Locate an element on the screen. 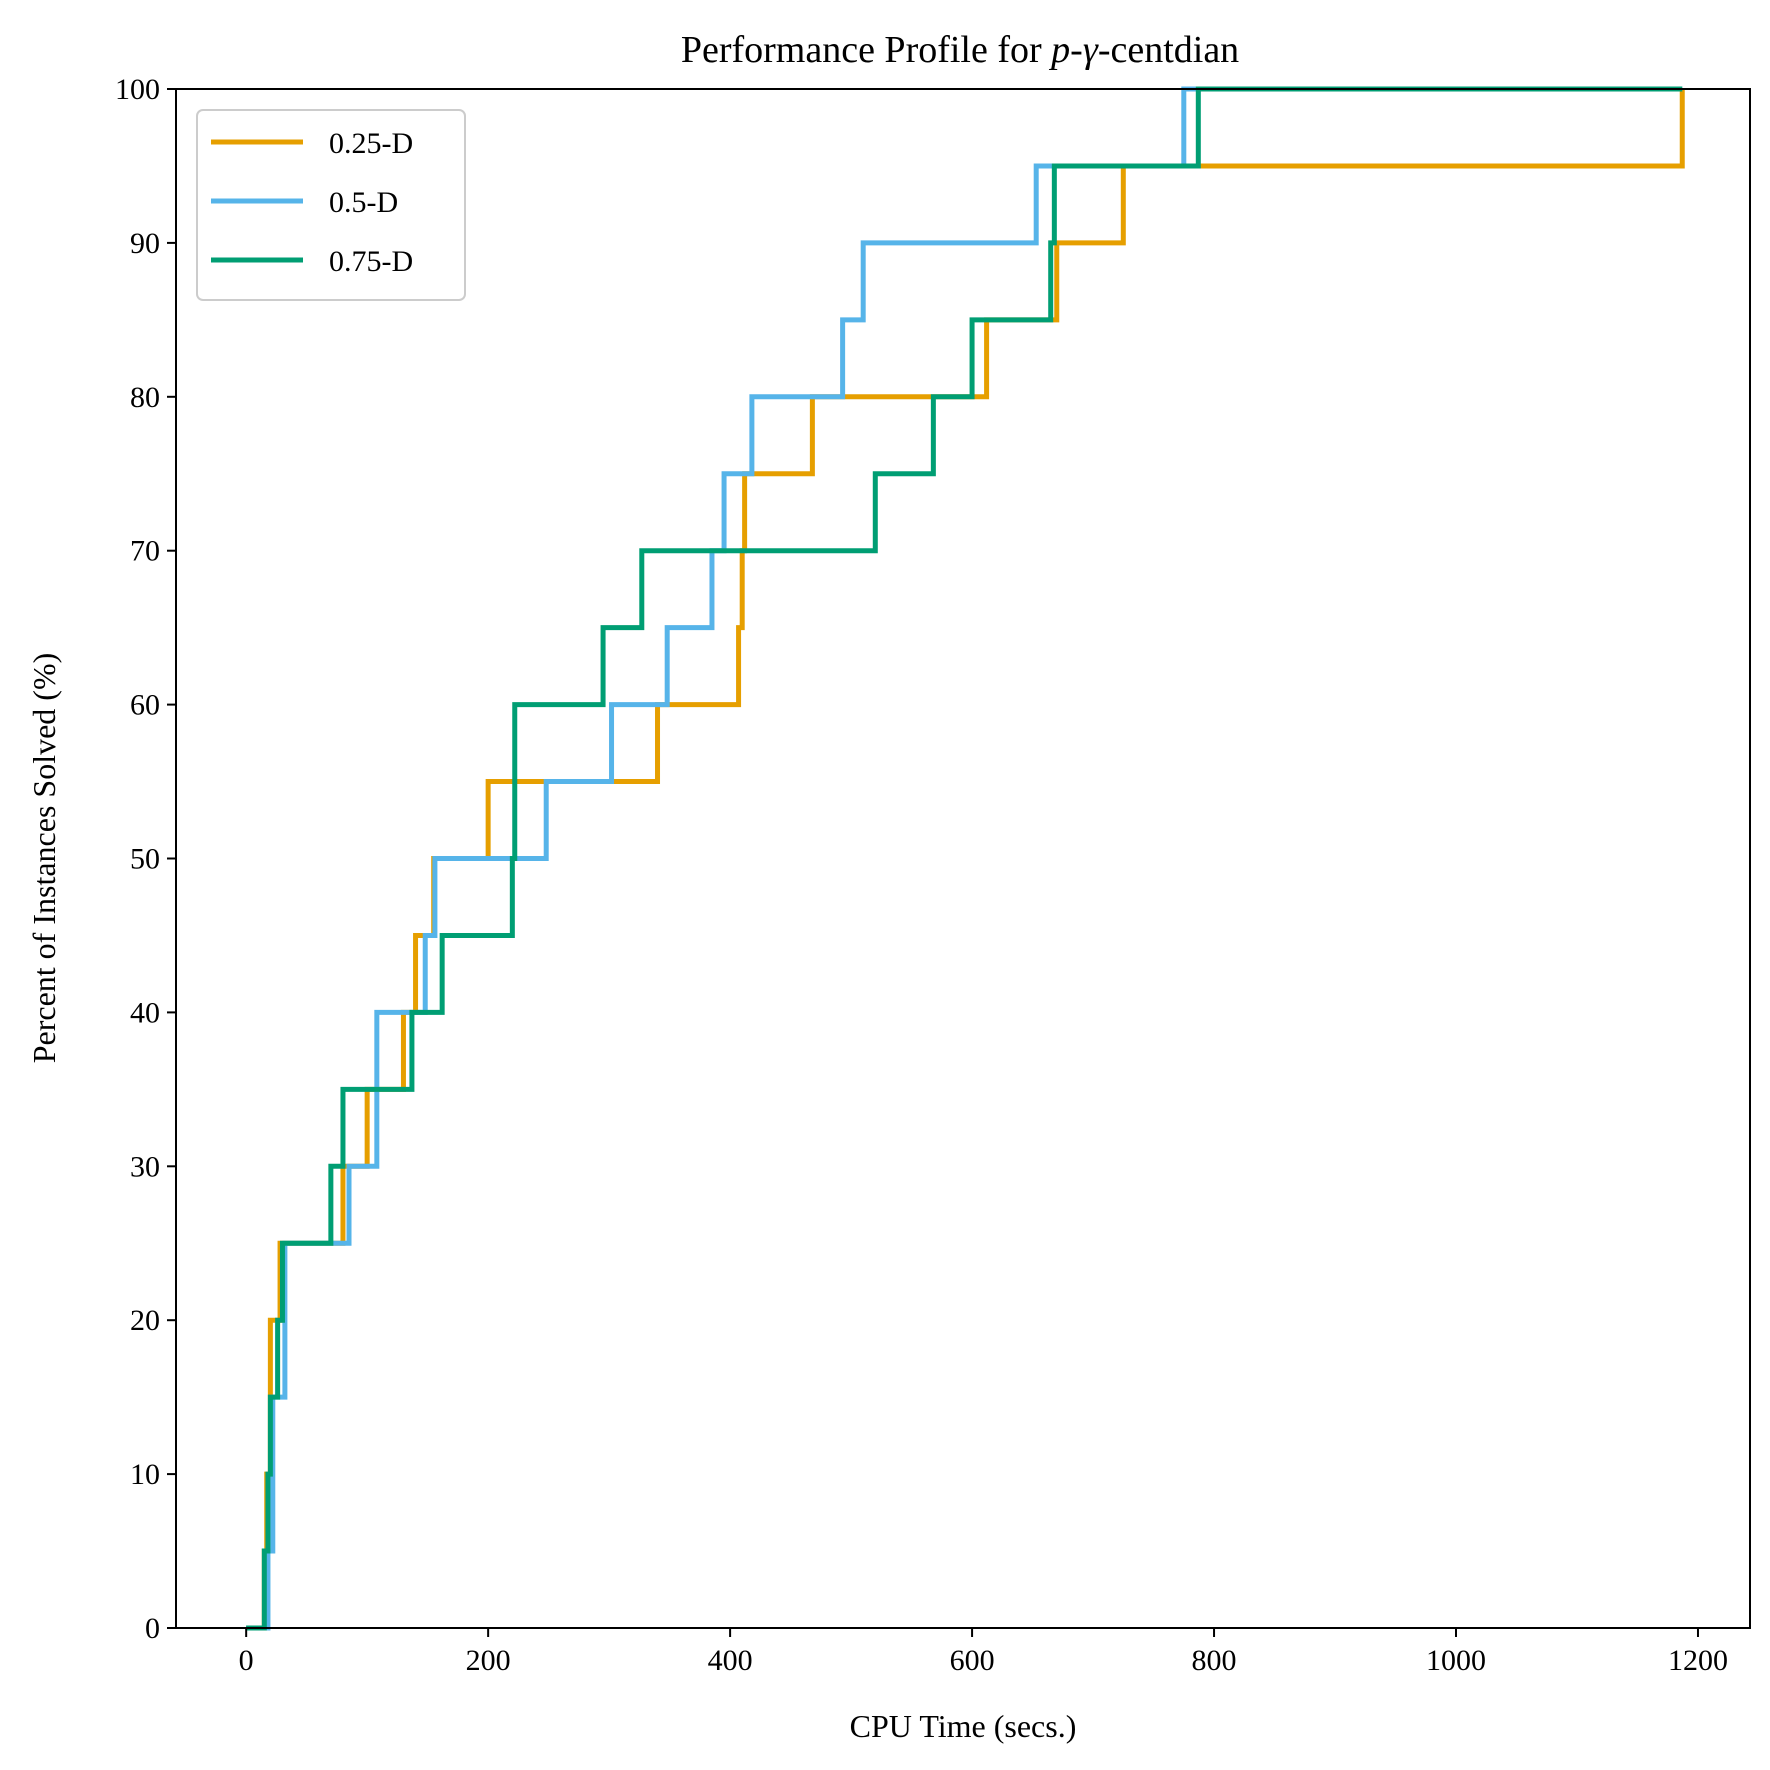 The height and width of the screenshot is (1770, 1770). y-tick-label: 50 is located at coordinates (145, 859).